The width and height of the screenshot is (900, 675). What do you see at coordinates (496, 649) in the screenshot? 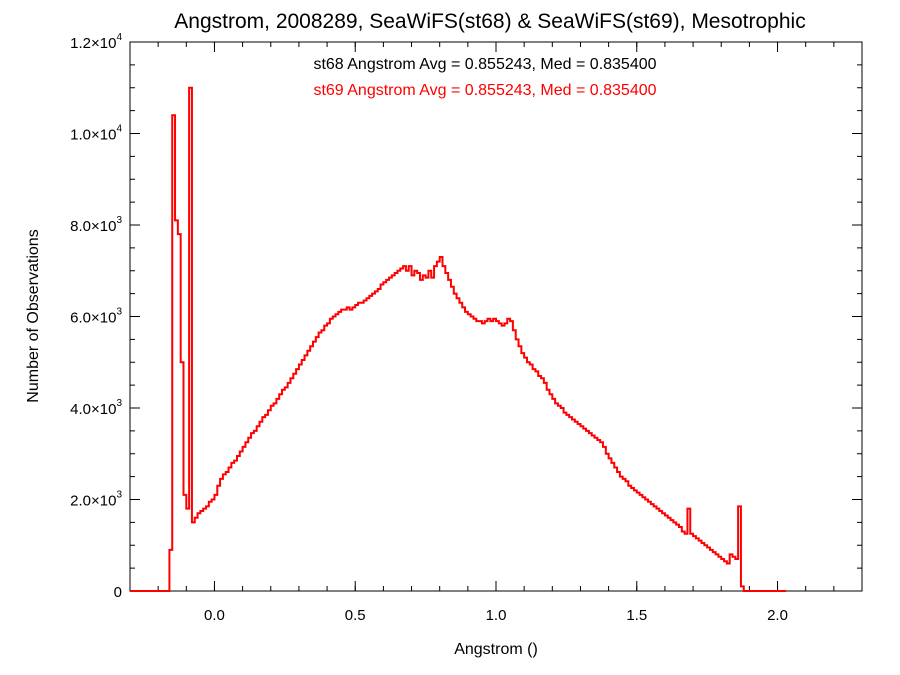
I see `x-axis-label: Angstrom ()` at bounding box center [496, 649].